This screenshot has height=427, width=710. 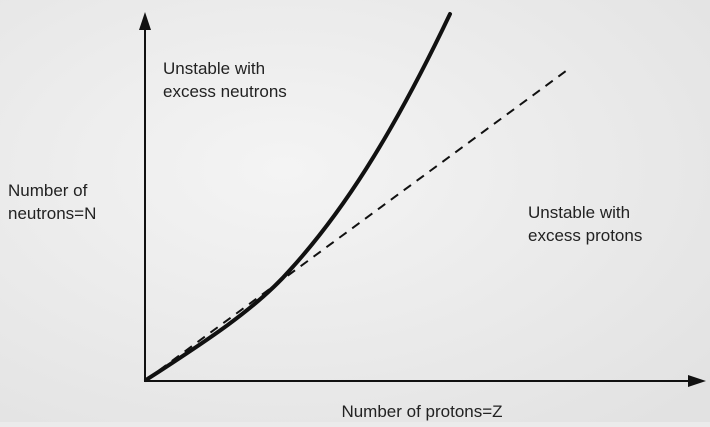 What do you see at coordinates (421, 411) in the screenshot?
I see `x-axis-label: Number of protons=Z` at bounding box center [421, 411].